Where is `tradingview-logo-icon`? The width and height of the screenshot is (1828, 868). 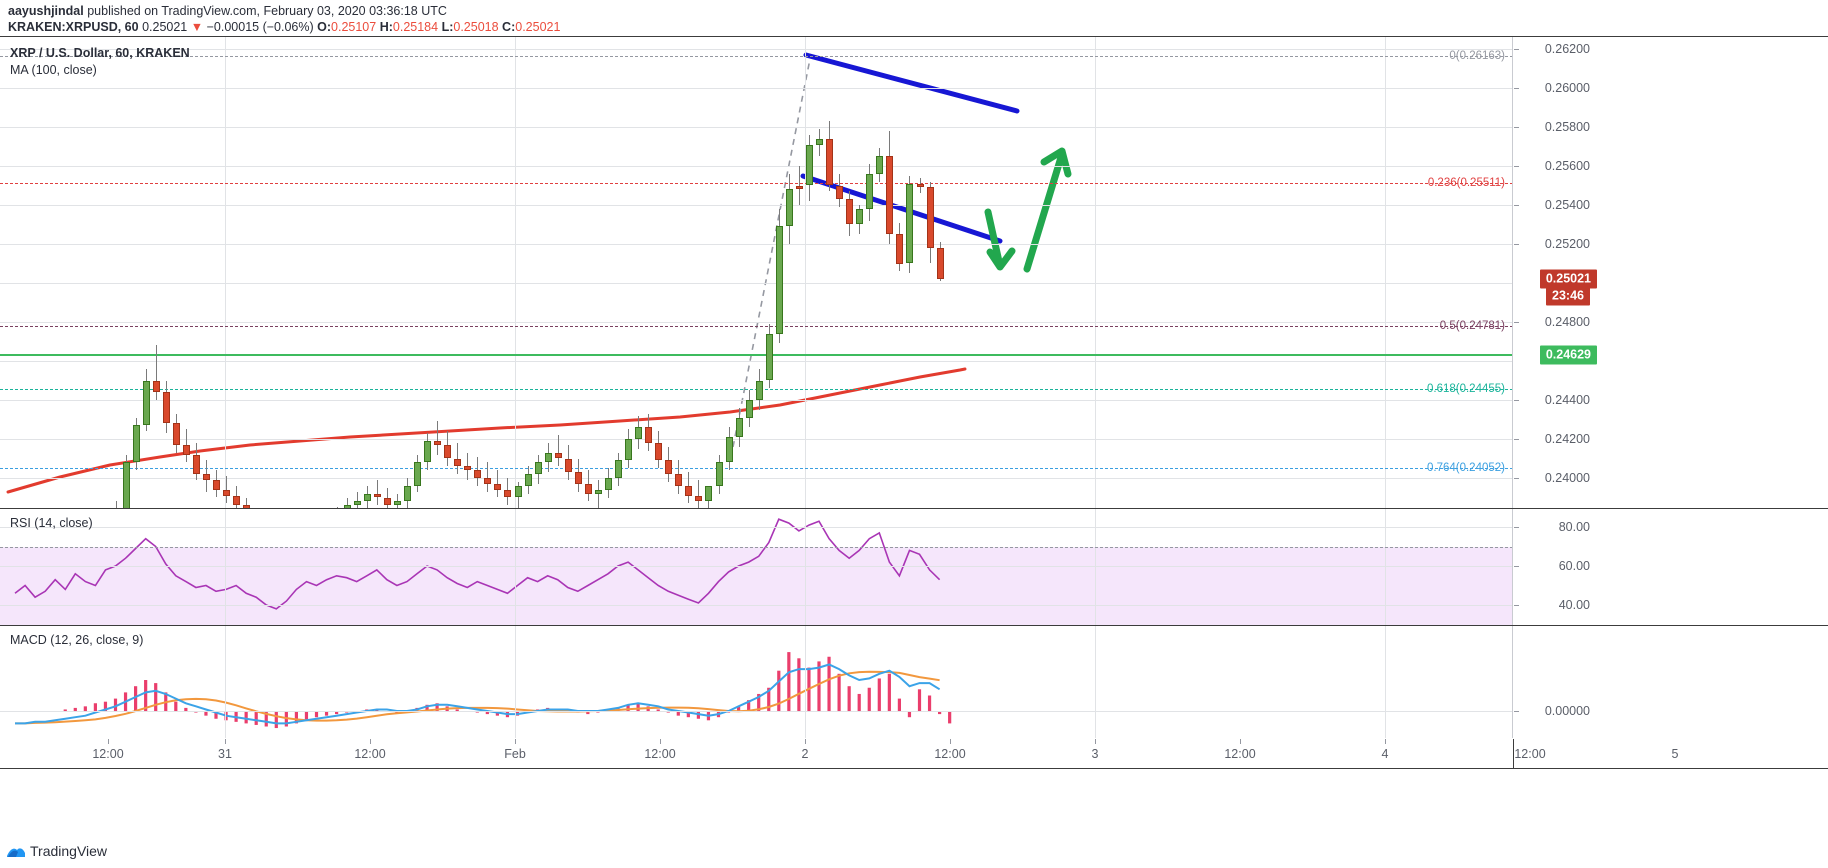 tradingview-logo-icon is located at coordinates (16, 852).